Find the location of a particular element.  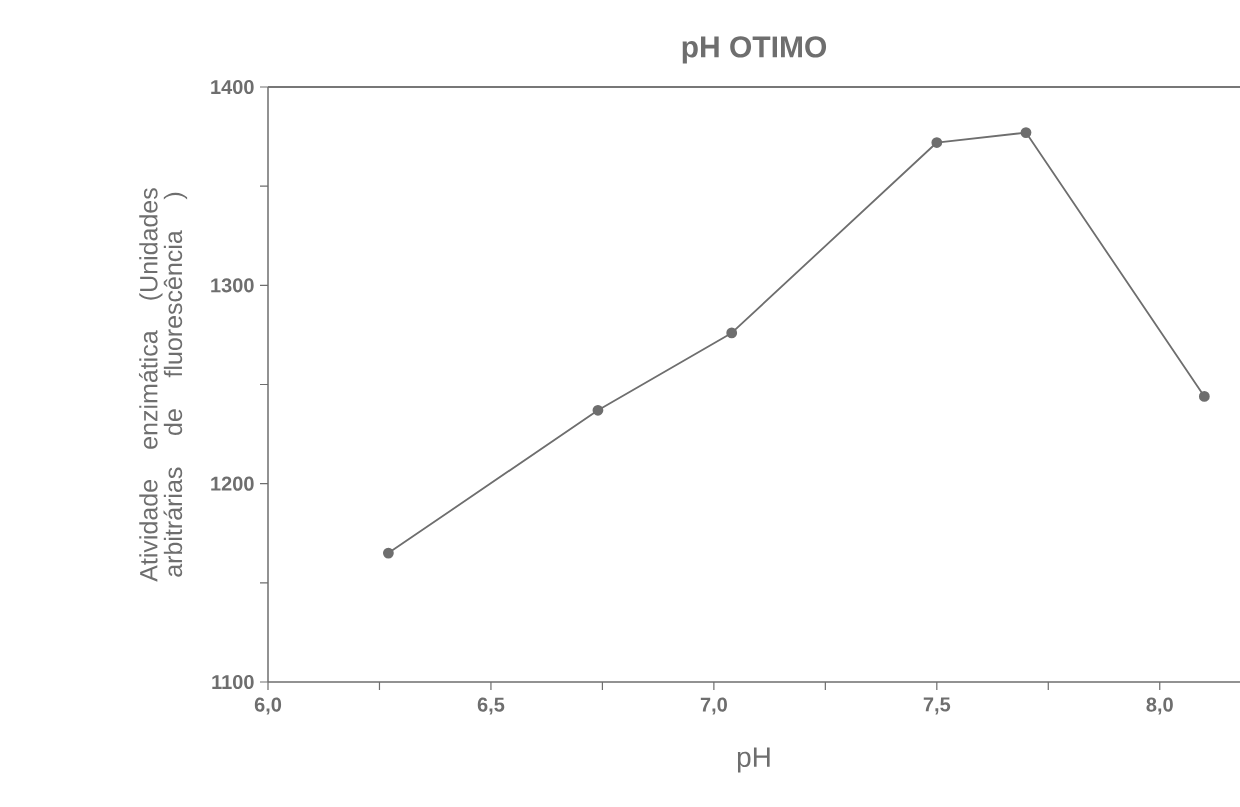

x-tick-label: 6,0 is located at coordinates (268, 706).